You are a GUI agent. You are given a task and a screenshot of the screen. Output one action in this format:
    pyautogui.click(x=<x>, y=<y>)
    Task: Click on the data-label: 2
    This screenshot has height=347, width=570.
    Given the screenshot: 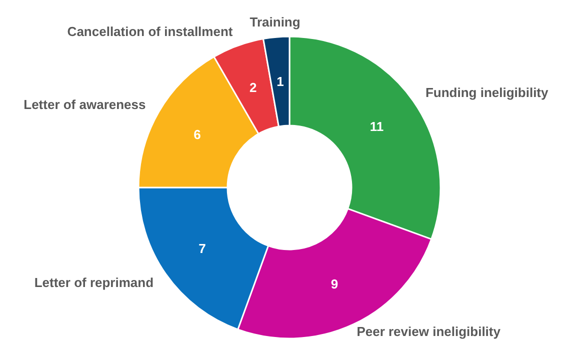 What is the action you would take?
    pyautogui.click(x=253, y=87)
    